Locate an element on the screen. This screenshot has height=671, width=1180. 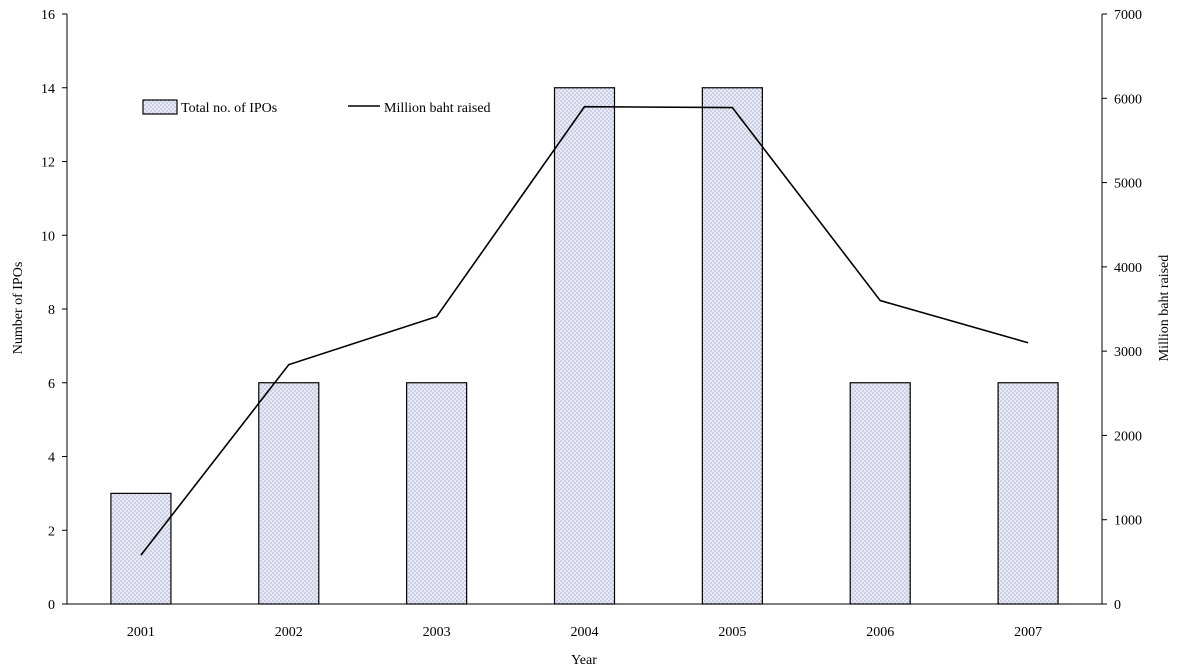
legend-bar-label: Total no. of IPOs is located at coordinates (229, 108).